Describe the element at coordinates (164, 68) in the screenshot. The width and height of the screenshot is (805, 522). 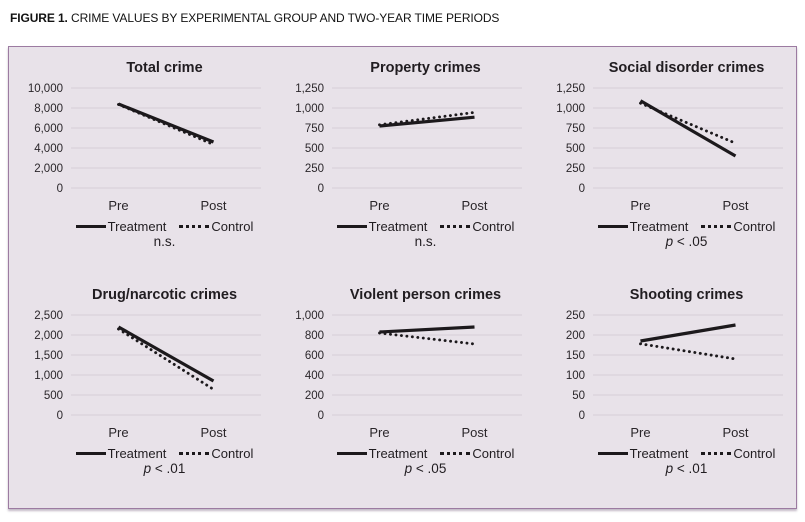
I see `chart-title: Total crime` at that location.